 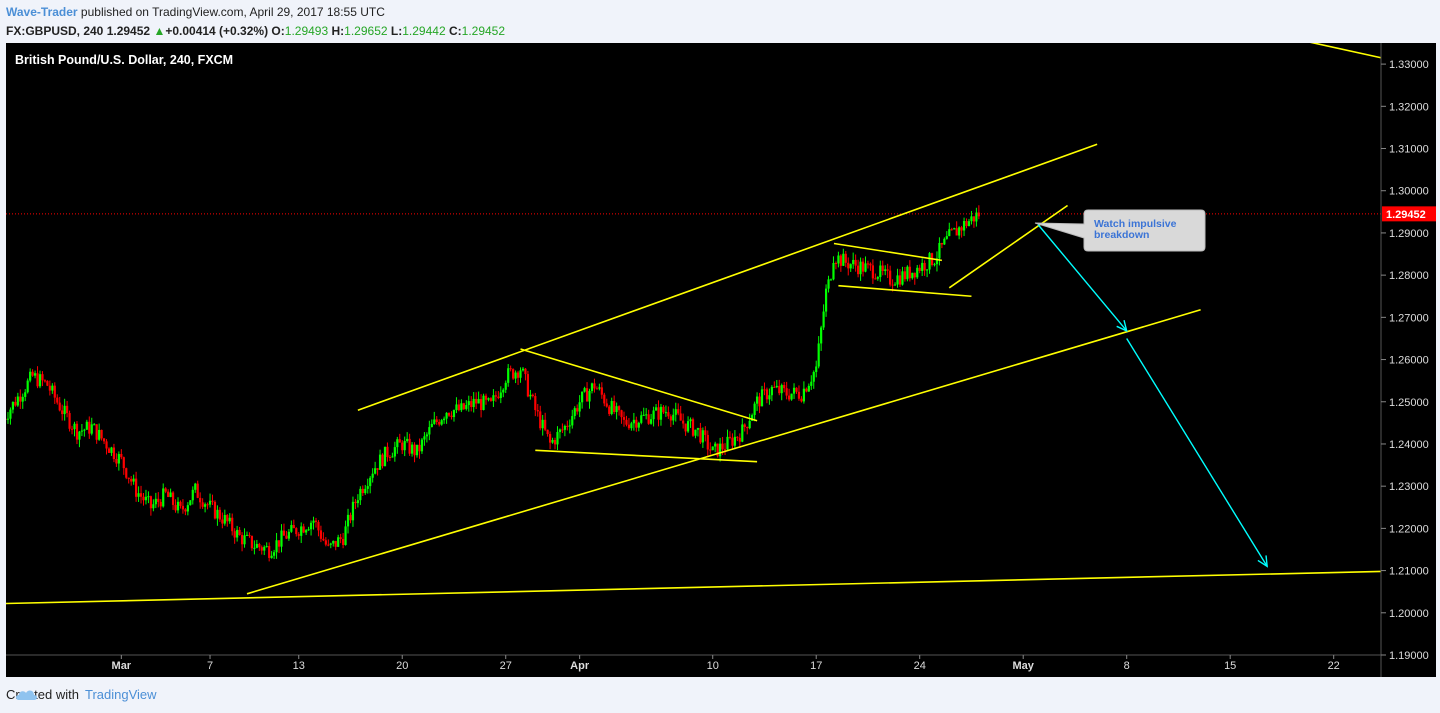 What do you see at coordinates (1409, 403) in the screenshot?
I see `price-tick-label: 1.25000` at bounding box center [1409, 403].